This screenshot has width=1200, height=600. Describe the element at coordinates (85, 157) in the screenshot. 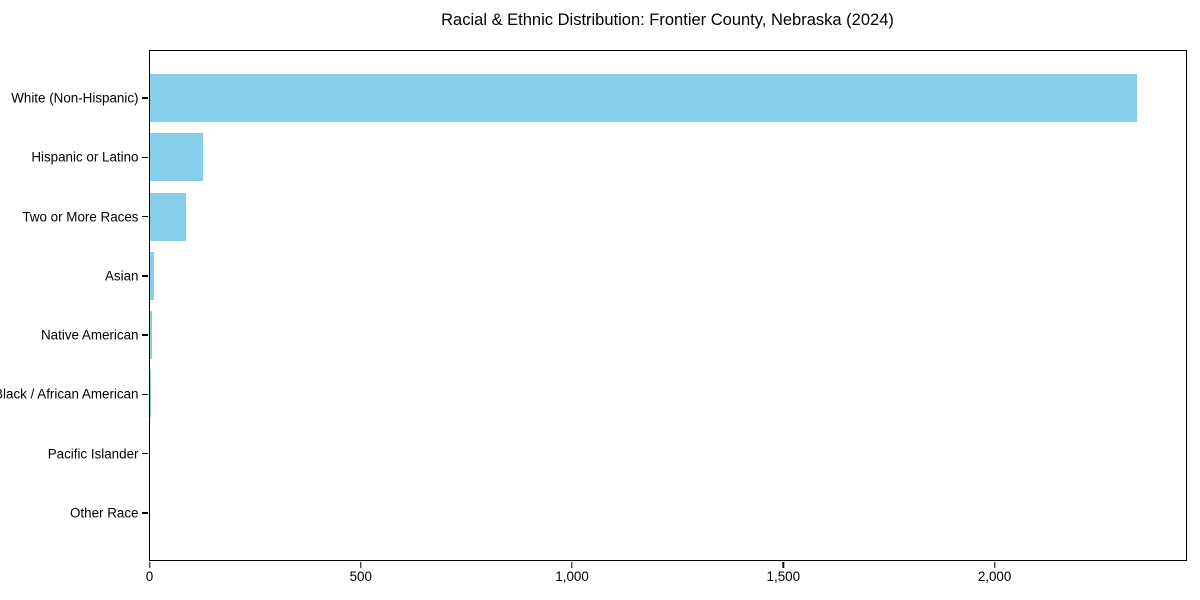

I see `y-axis-label: Hispanic or Latino` at that location.